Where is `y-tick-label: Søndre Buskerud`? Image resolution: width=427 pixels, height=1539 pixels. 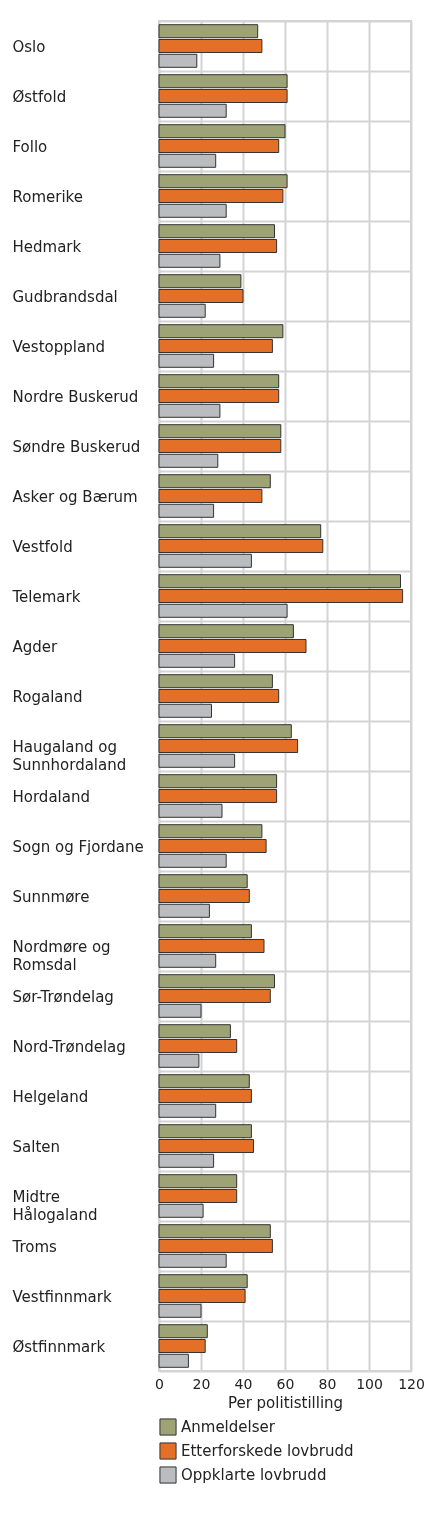 y-tick-label: Søndre Buskerud is located at coordinates (76, 446).